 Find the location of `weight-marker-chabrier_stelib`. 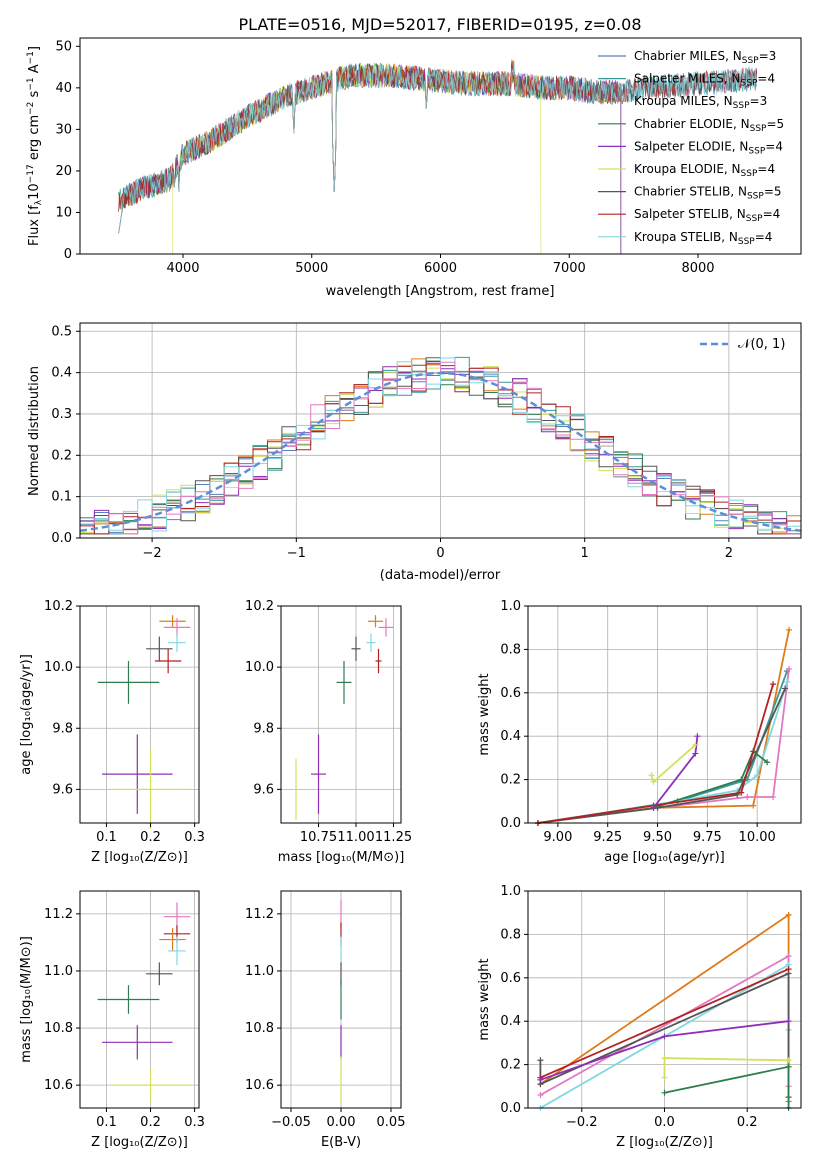

weight-marker-chabrier_stelib is located at coordinates (785, 688).